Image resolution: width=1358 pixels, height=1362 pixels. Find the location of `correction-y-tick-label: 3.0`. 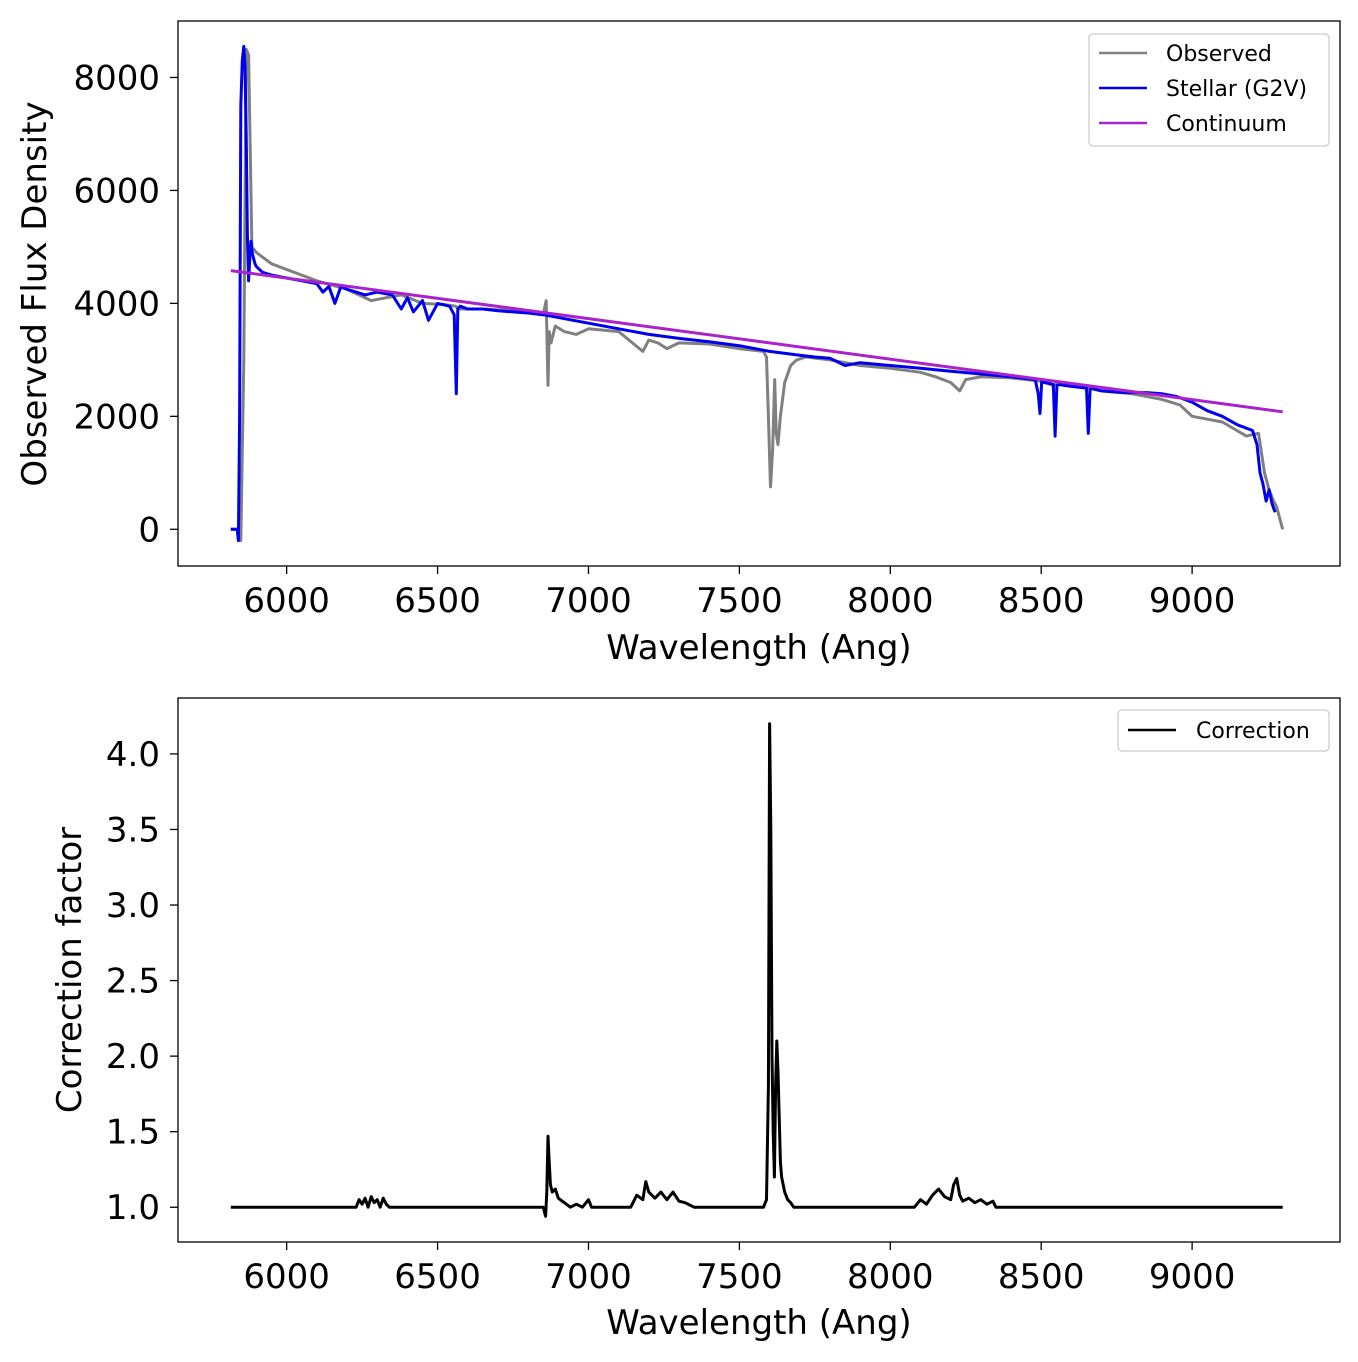

correction-y-tick-label: 3.0 is located at coordinates (133, 906).